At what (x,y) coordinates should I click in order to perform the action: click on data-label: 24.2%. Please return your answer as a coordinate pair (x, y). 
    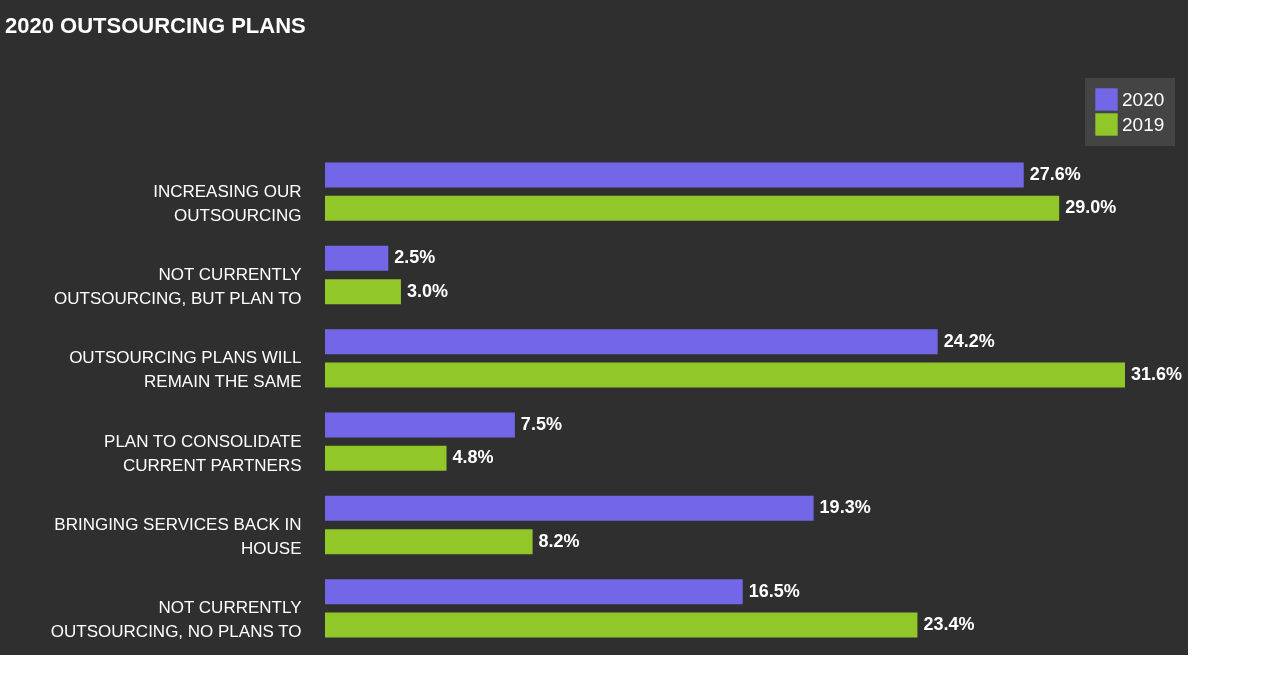
    Looking at the image, I should click on (969, 340).